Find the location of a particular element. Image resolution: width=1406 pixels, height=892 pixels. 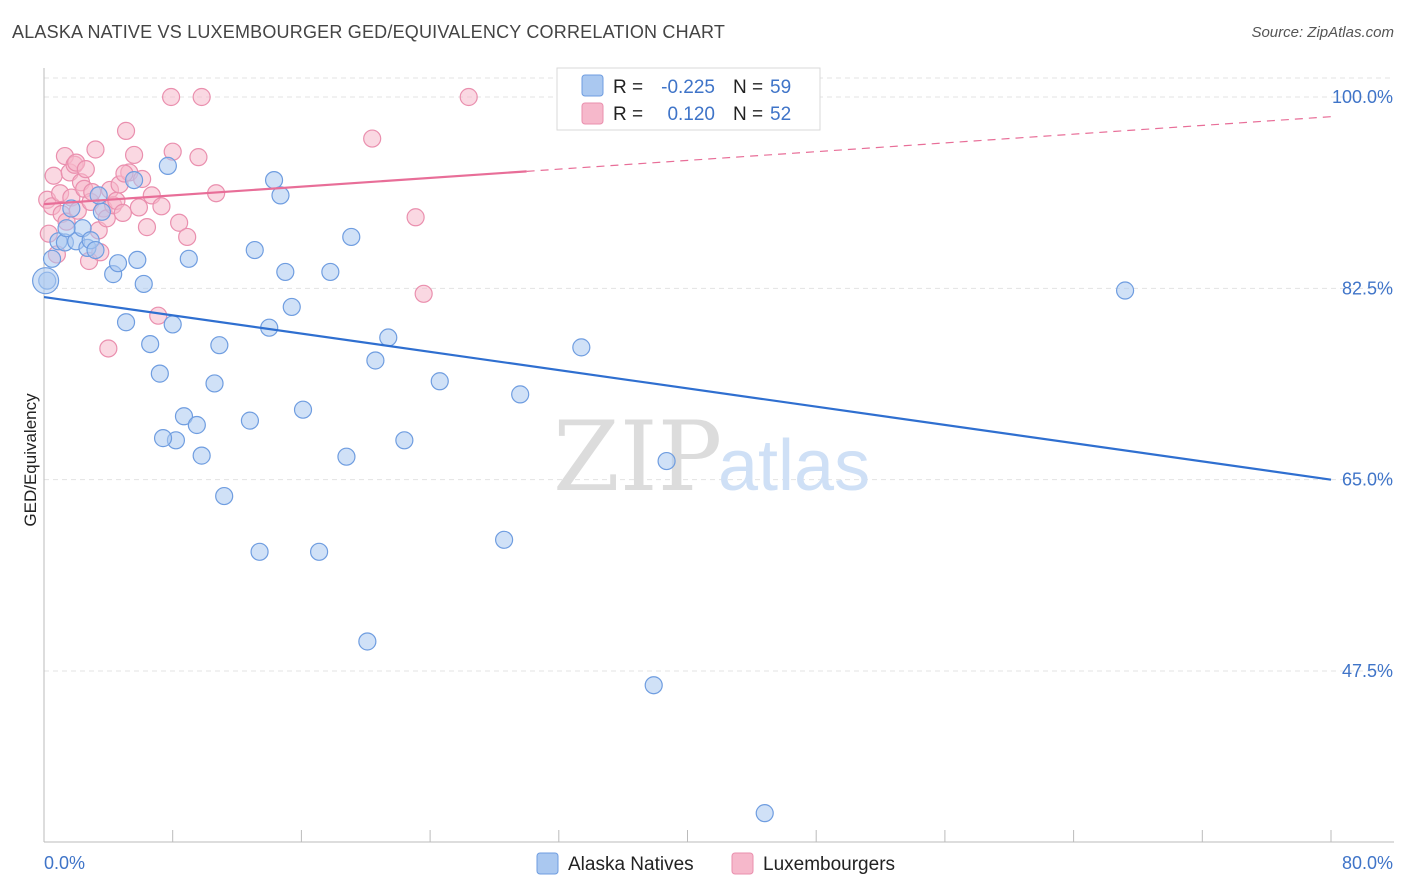

x-ticks is located at coordinates (687, 836).